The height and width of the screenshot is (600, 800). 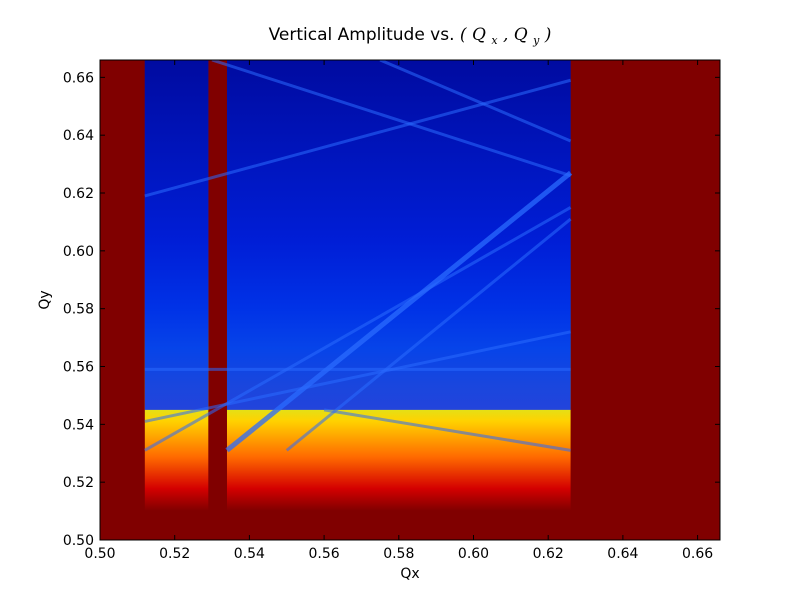 What do you see at coordinates (249, 554) in the screenshot?
I see `x-tick-label: 0.54` at bounding box center [249, 554].